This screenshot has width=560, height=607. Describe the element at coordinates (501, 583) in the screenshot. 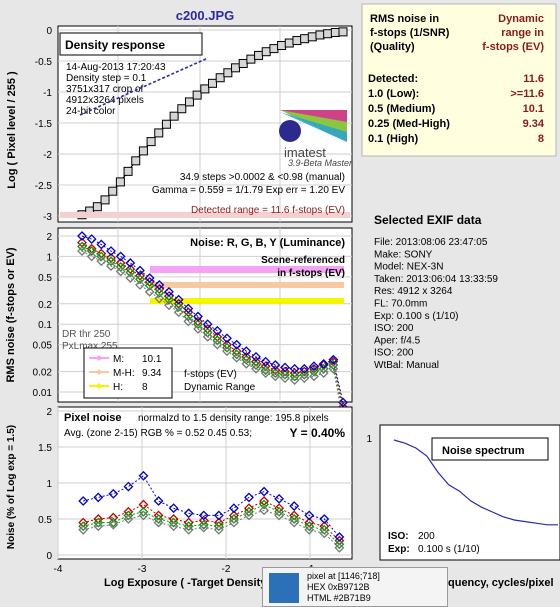

I see `spectrum-xlabel: quency, cycles/pixel` at that location.